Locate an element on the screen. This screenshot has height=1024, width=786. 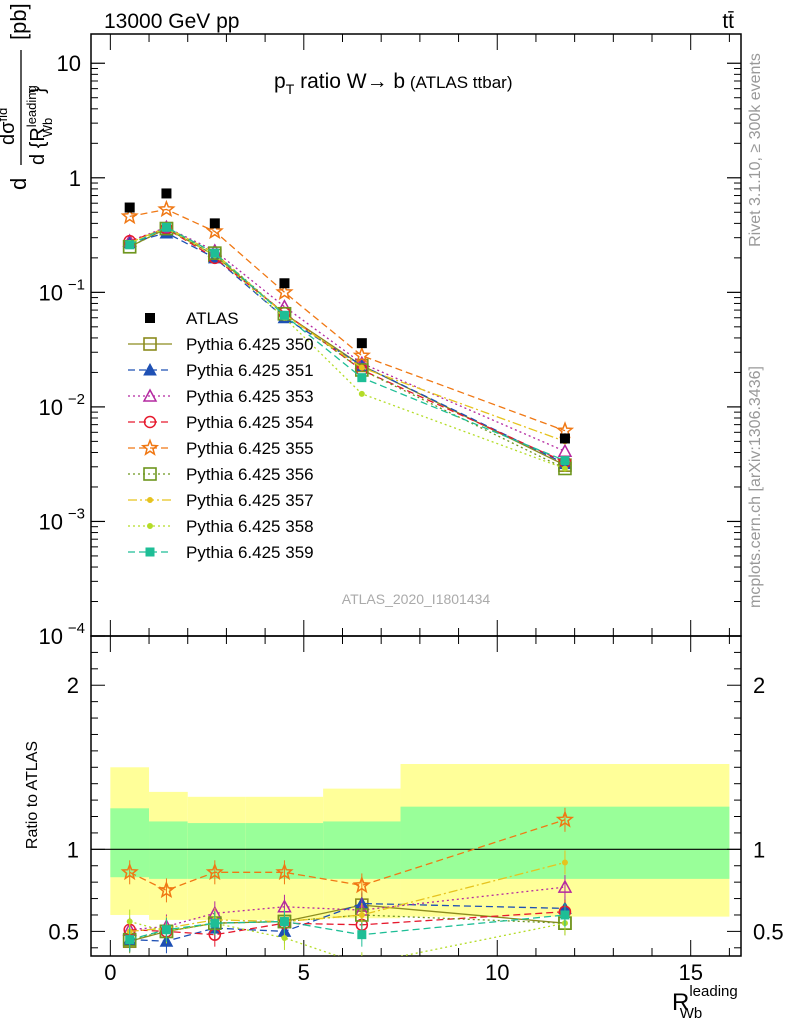
main-title: pT ratio W→ b (ATLAS ttbar) is located at coordinates (393, 83).